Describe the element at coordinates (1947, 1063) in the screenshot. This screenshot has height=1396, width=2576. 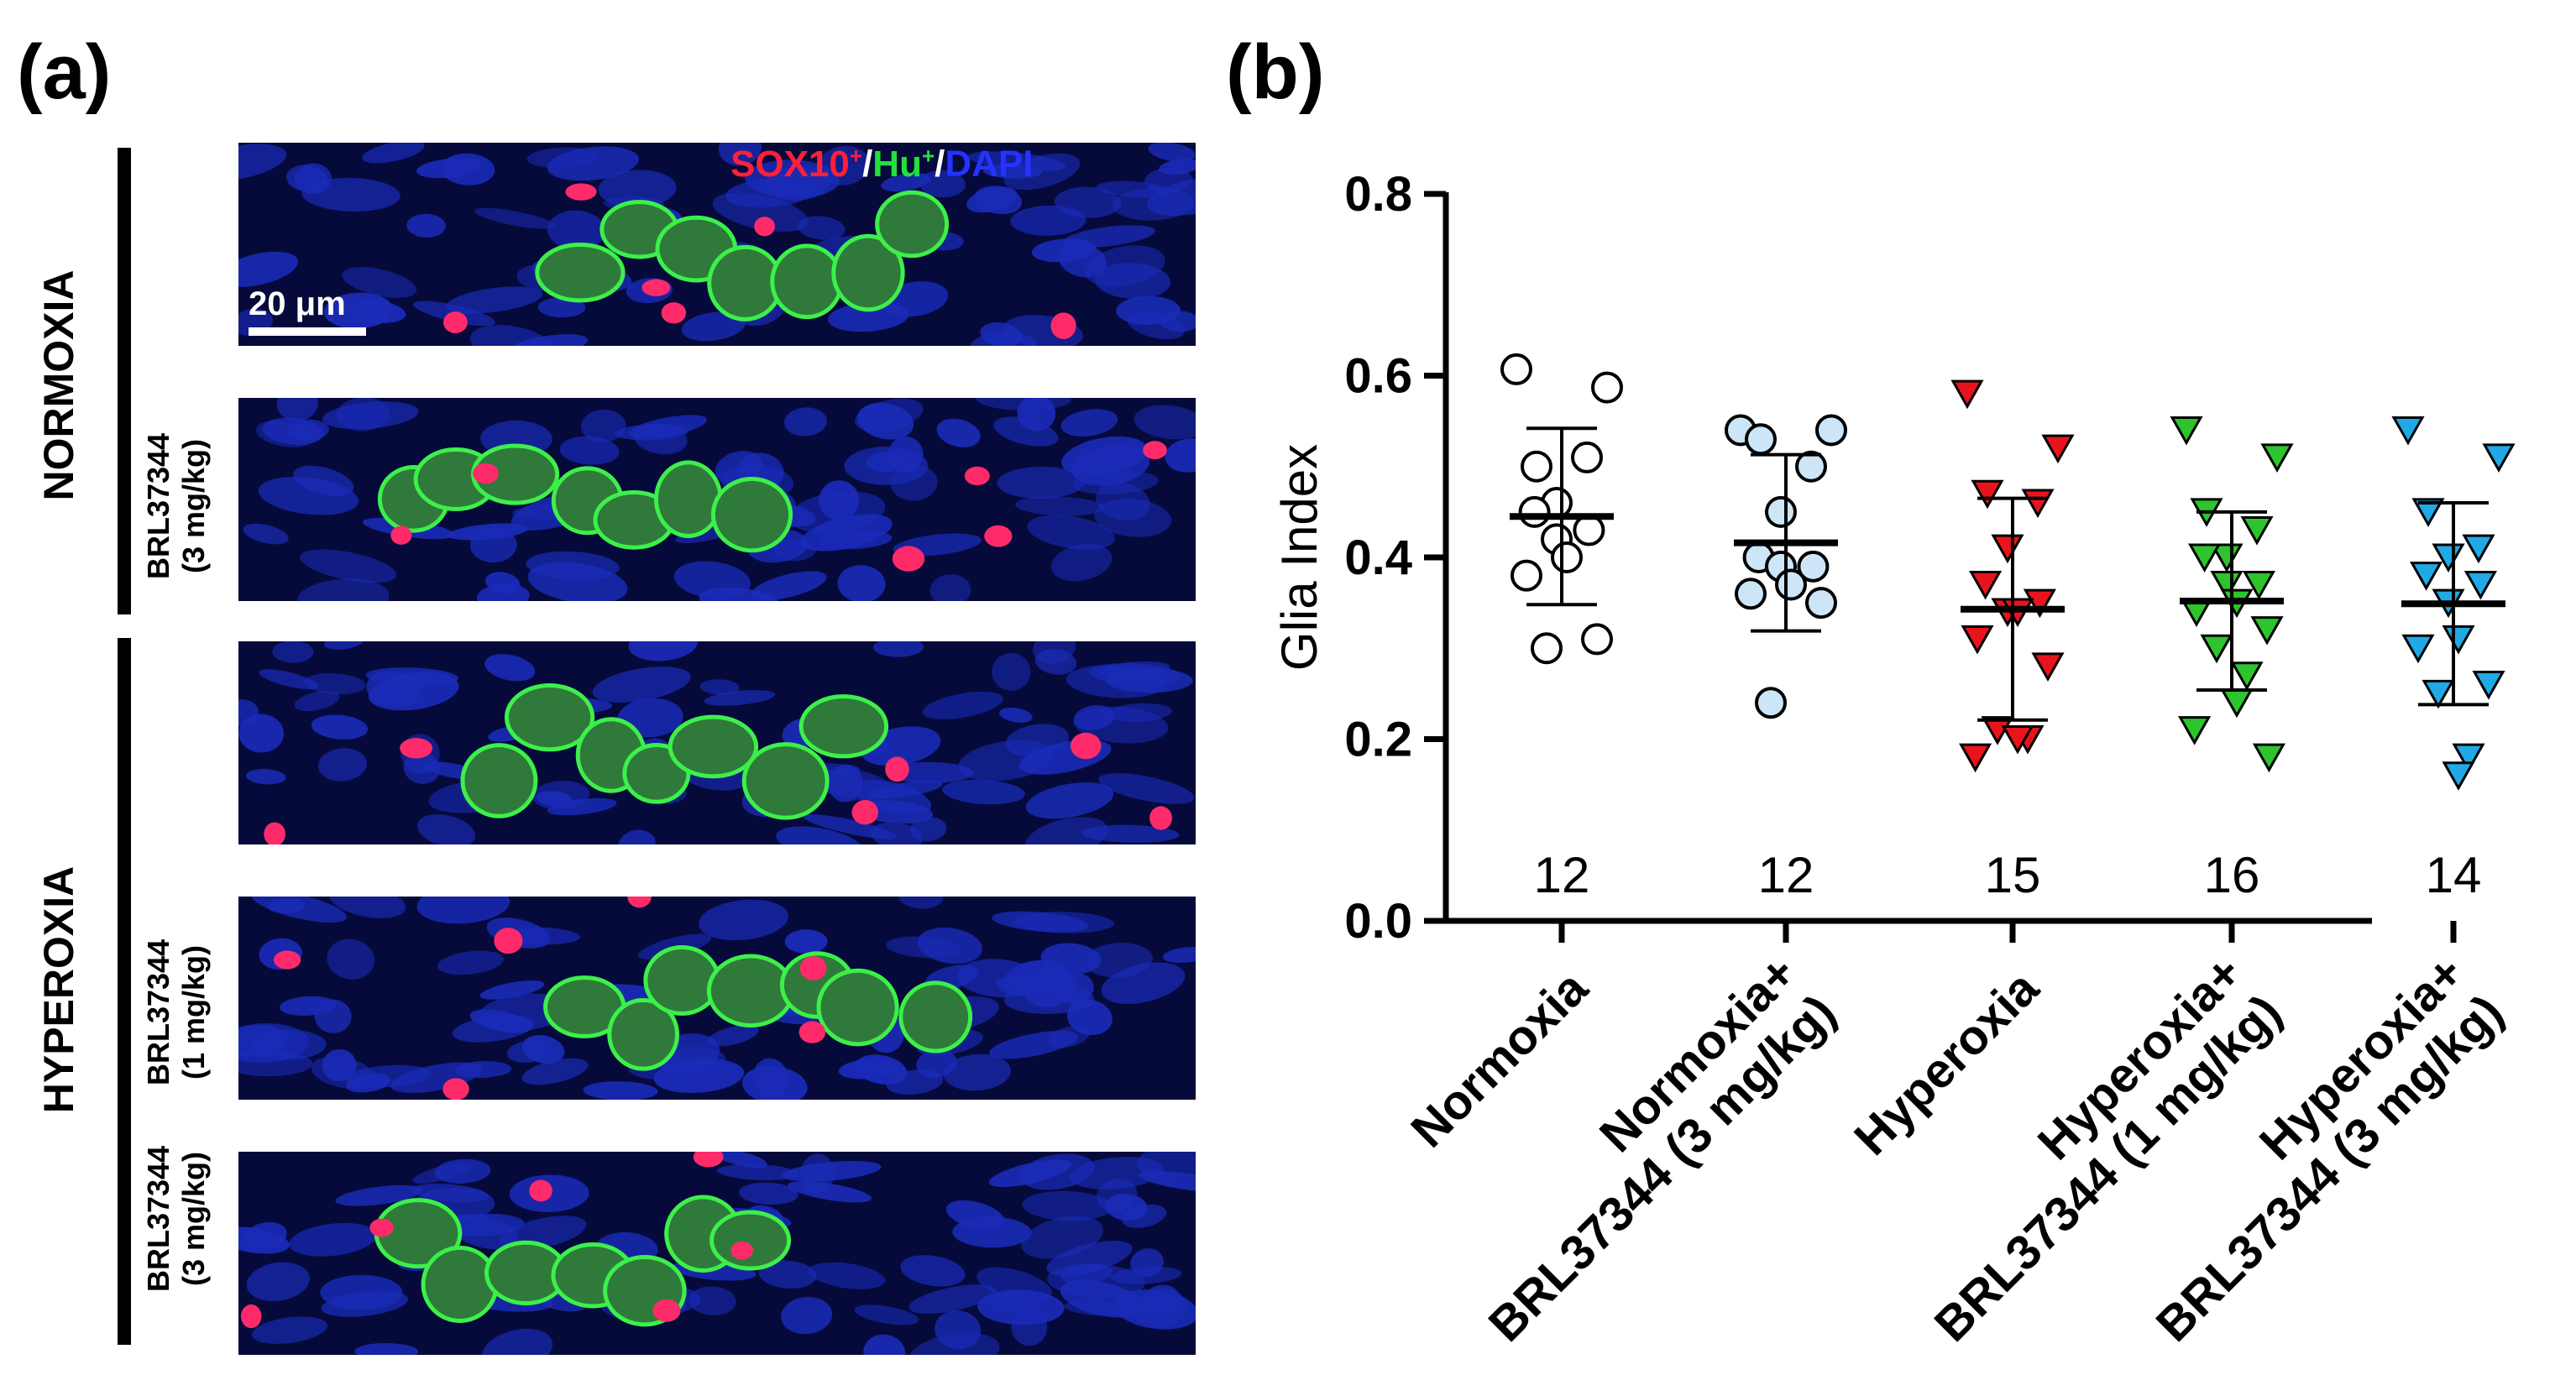
I see `x-category-label-line: Hyperoxia` at that location.